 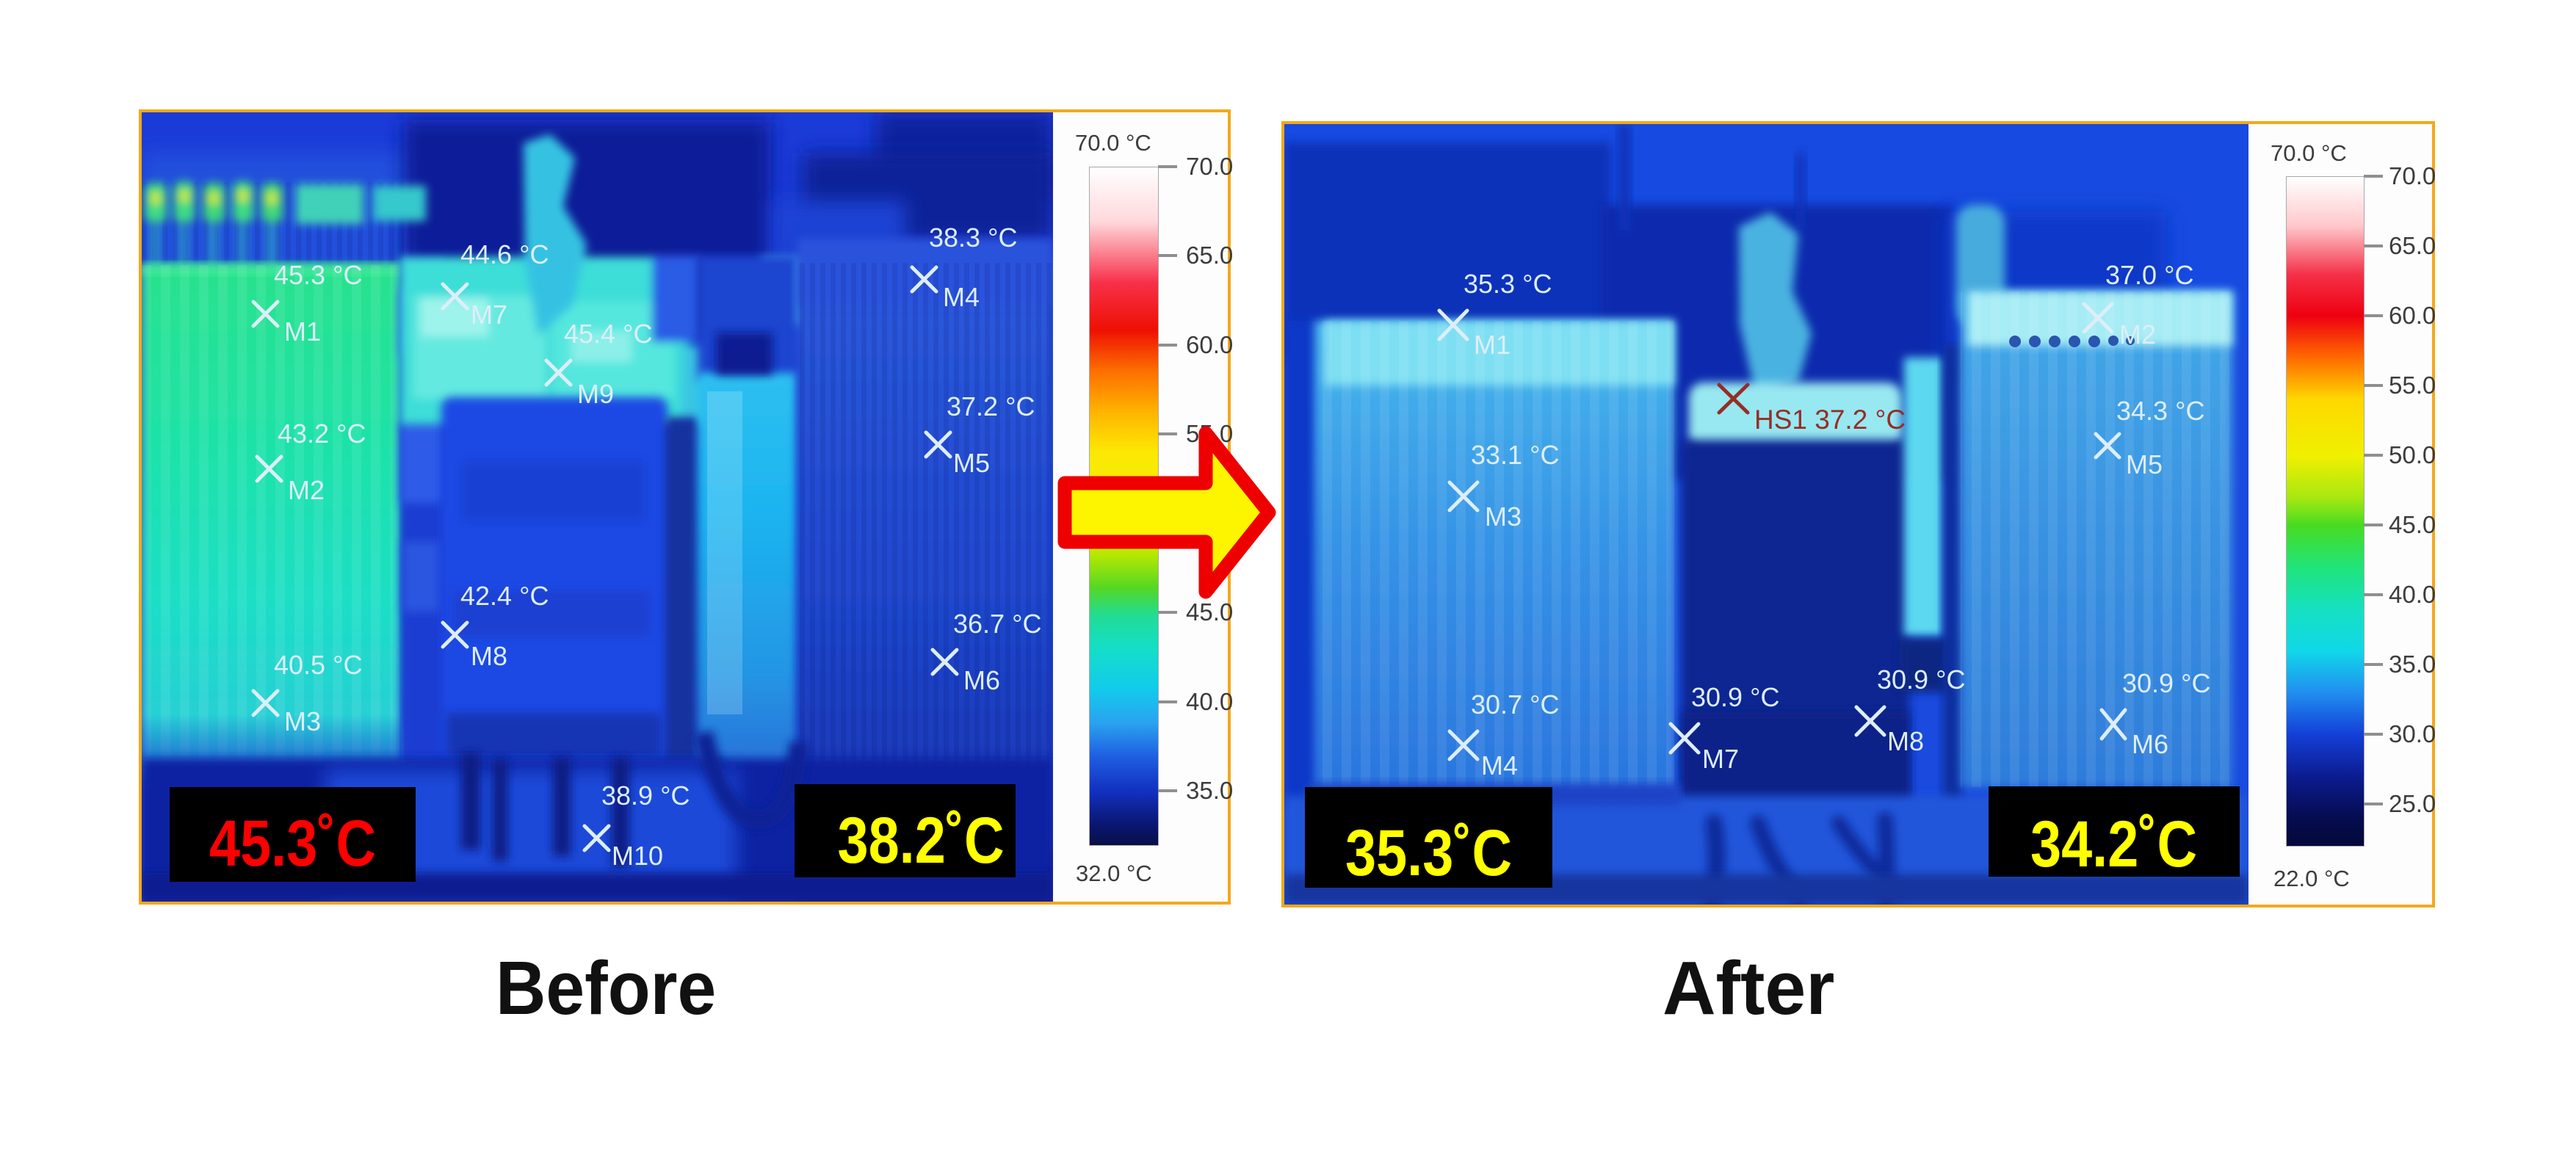 I want to click on svg-text: 43.2 °C, so click(x=322, y=434).